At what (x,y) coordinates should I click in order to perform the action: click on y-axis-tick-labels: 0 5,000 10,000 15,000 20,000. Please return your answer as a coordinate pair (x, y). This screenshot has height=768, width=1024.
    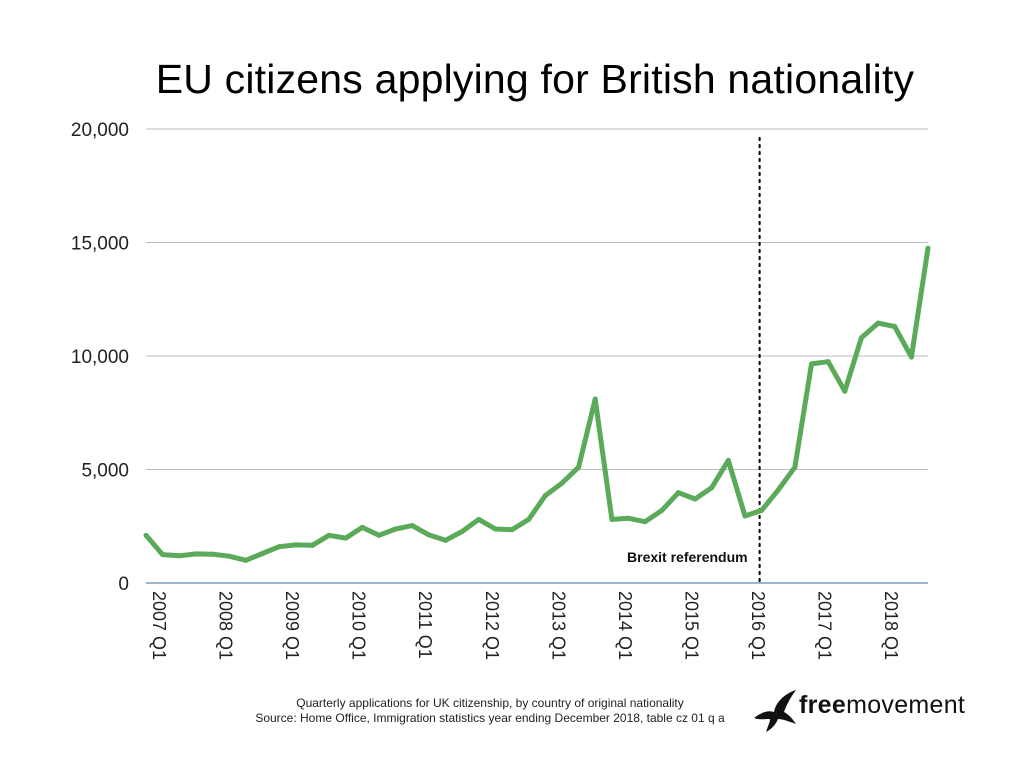
    Looking at the image, I should click on (100, 357).